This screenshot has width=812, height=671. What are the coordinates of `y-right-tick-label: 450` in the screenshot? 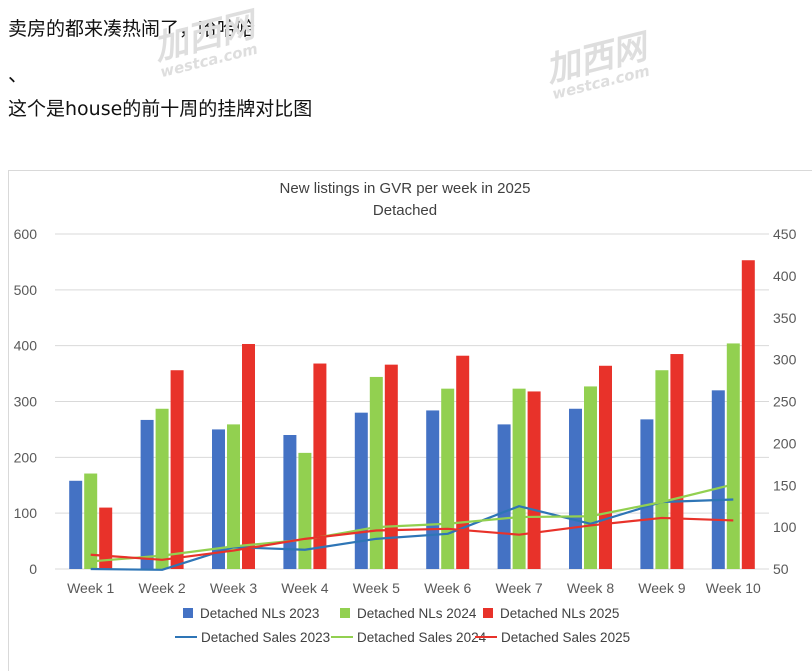 It's located at (785, 234).